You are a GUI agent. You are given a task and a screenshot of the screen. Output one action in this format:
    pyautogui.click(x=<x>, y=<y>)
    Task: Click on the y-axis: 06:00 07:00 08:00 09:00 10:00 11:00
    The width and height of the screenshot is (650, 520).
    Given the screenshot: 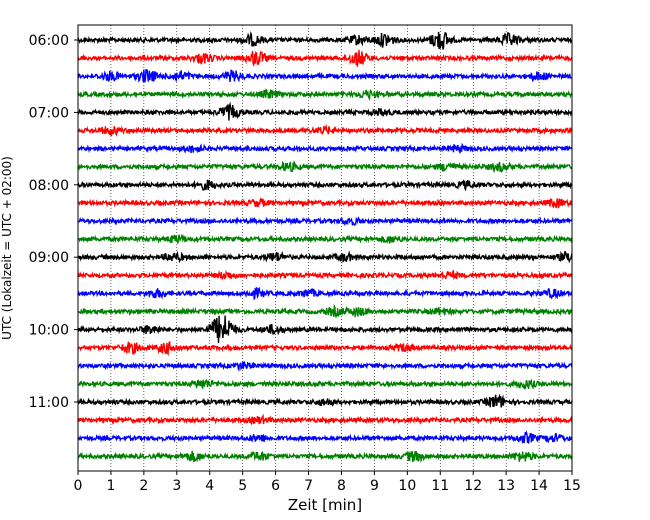 What is the action you would take?
    pyautogui.click(x=53, y=222)
    